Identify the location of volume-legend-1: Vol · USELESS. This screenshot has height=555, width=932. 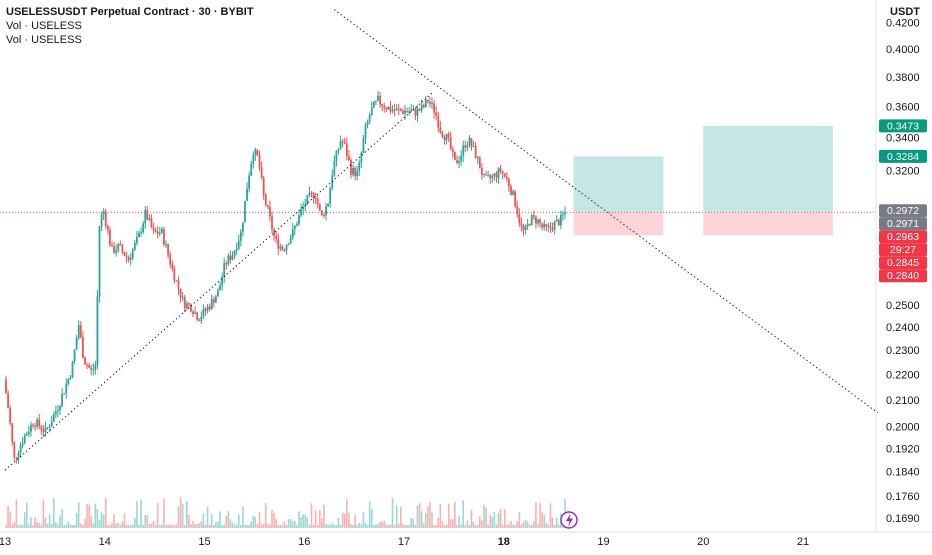
(44, 26).